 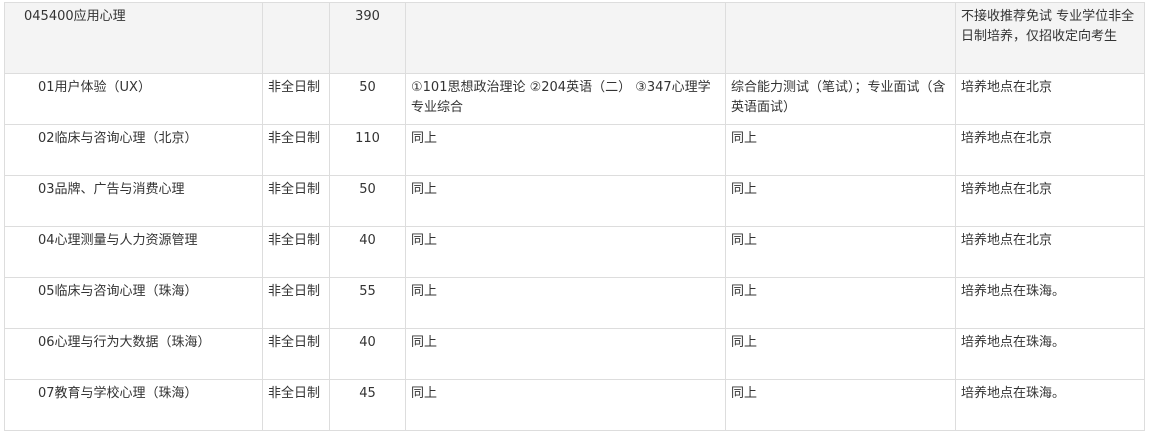 I want to click on direction-name: 06心理与行为大数据（珠海）, so click(x=133, y=354).